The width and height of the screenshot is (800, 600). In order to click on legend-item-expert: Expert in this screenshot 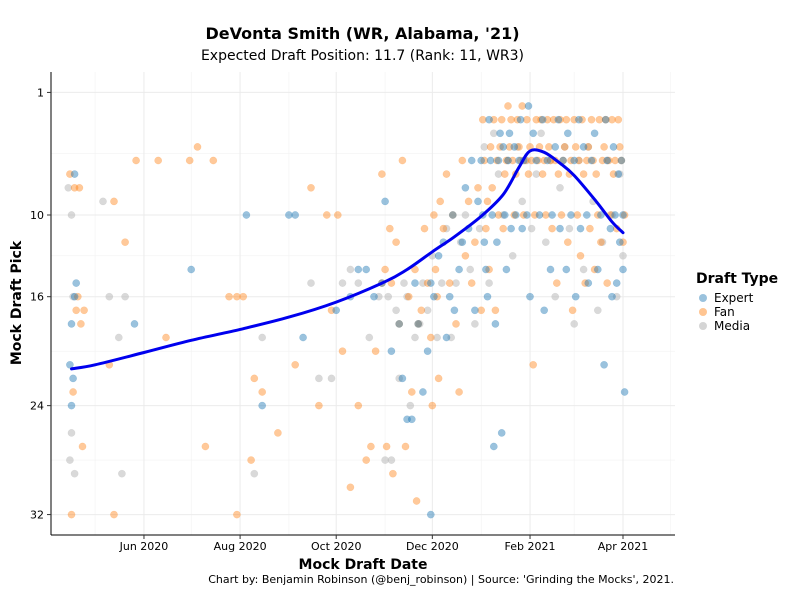, I will do `click(737, 298)`.